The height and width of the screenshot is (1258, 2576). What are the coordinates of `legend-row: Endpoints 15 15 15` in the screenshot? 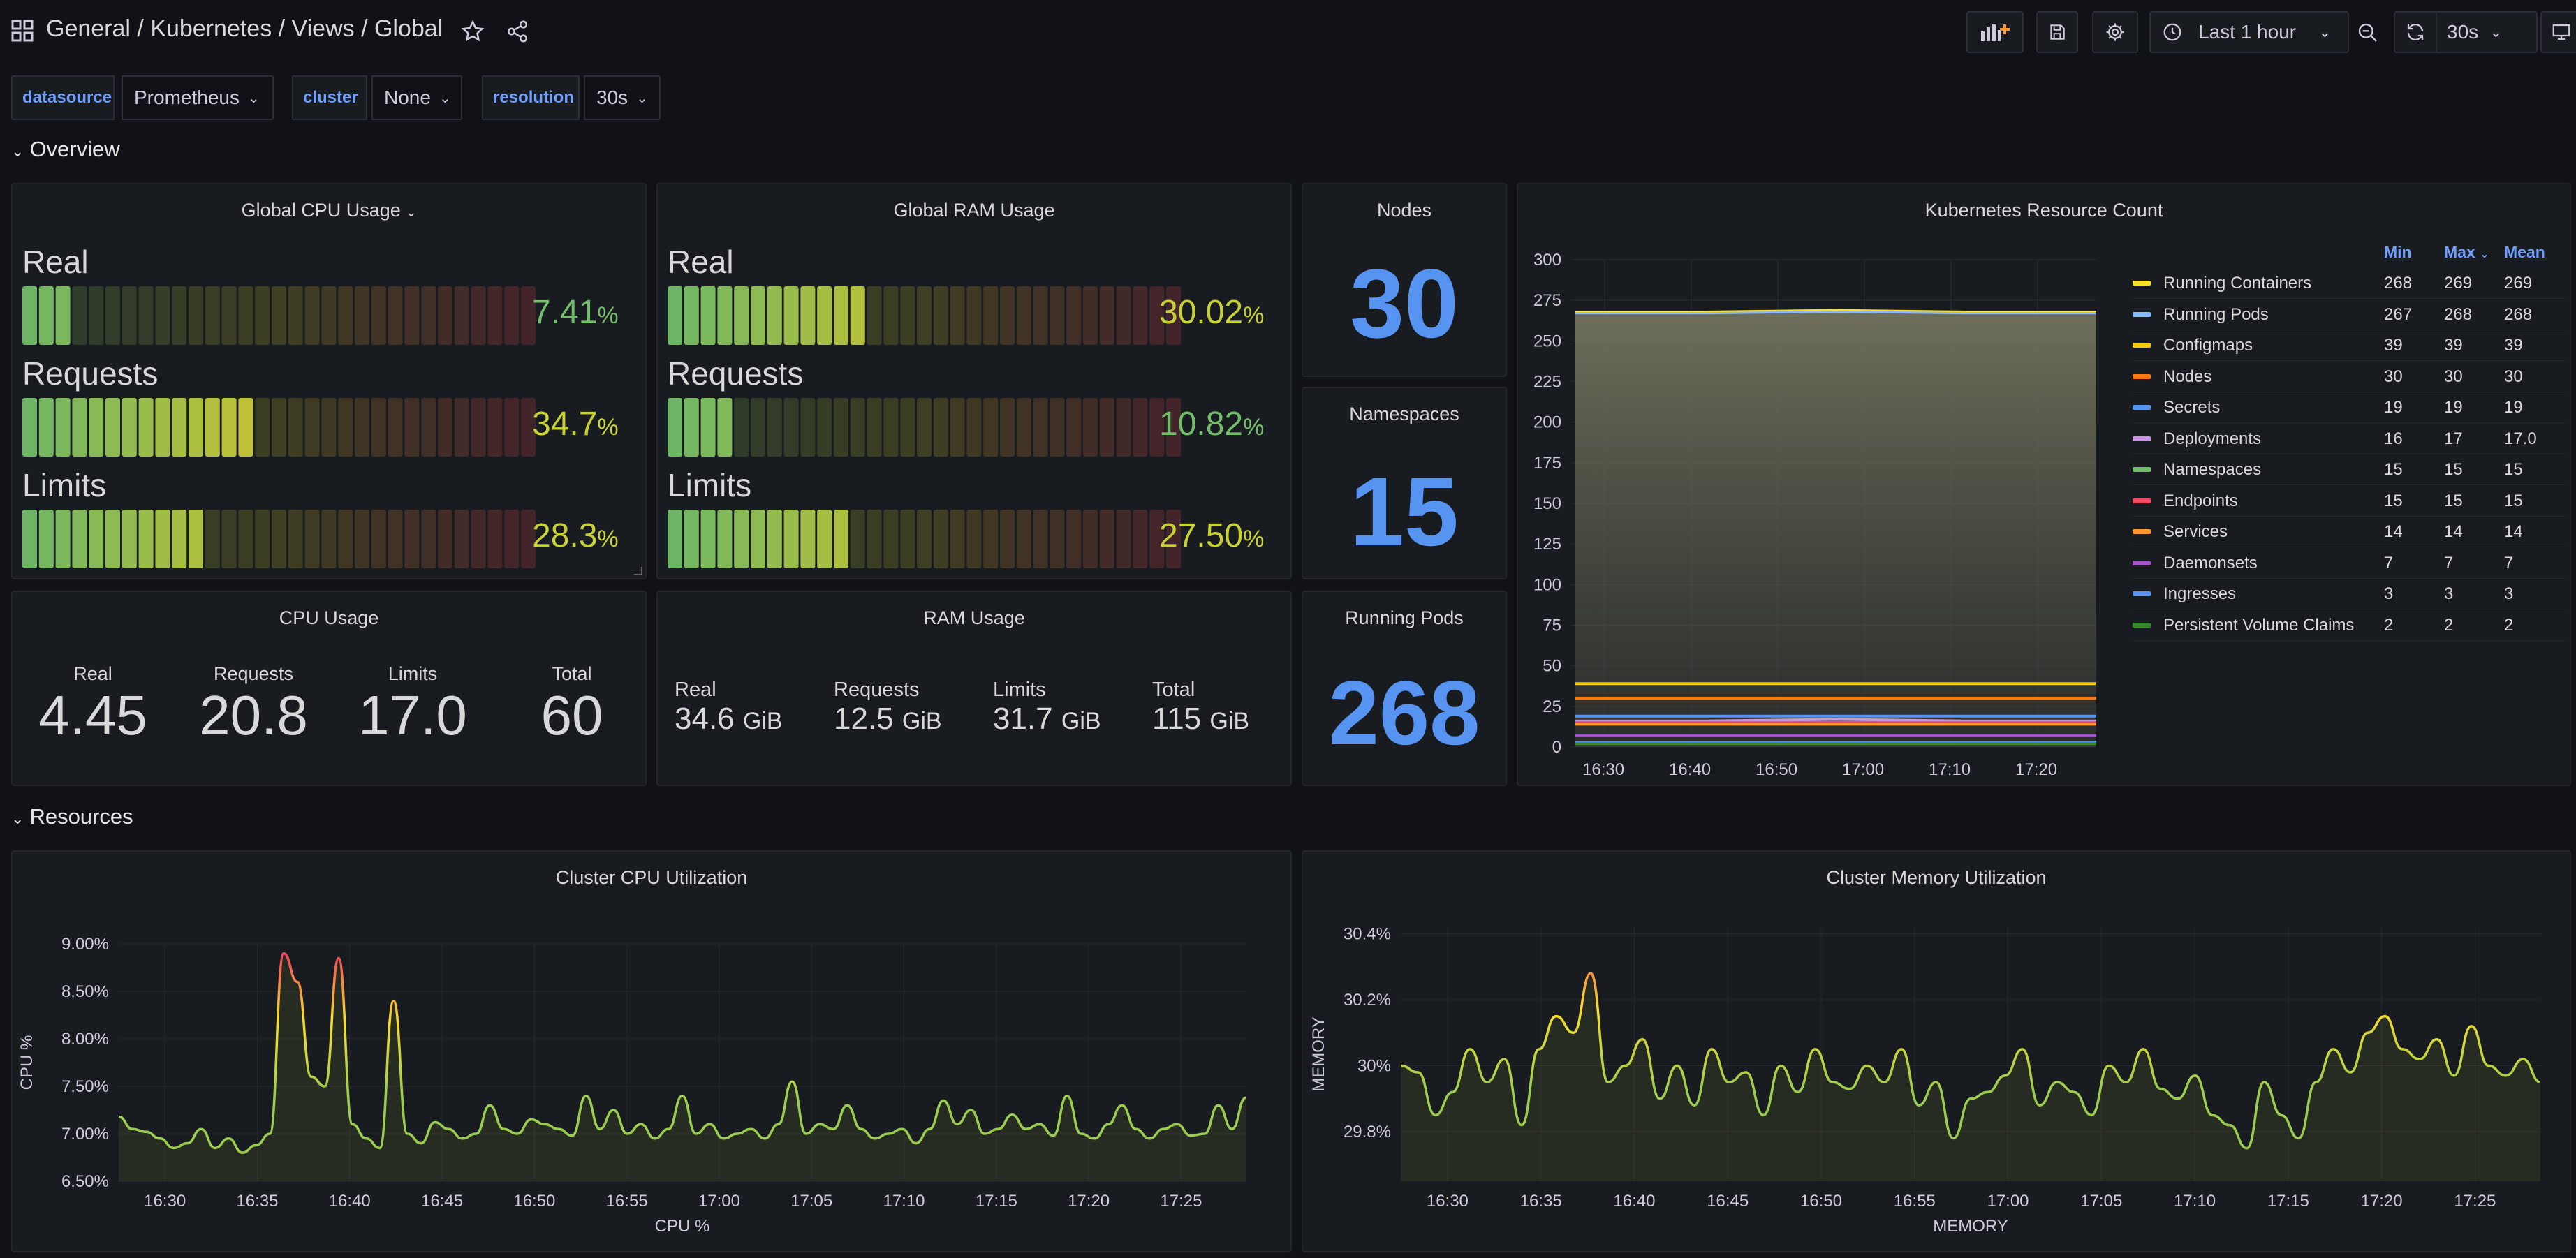 It's located at (2349, 503).